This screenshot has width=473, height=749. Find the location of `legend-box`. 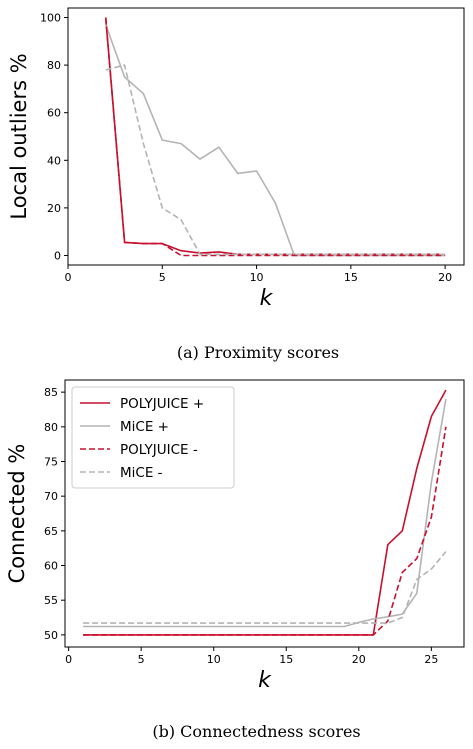

legend-box is located at coordinates (153, 437).